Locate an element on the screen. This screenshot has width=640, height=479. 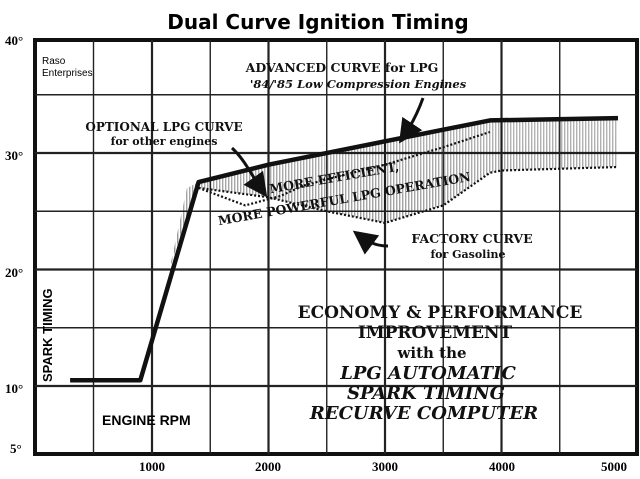
series-optional-curve is located at coordinates (344, 168).